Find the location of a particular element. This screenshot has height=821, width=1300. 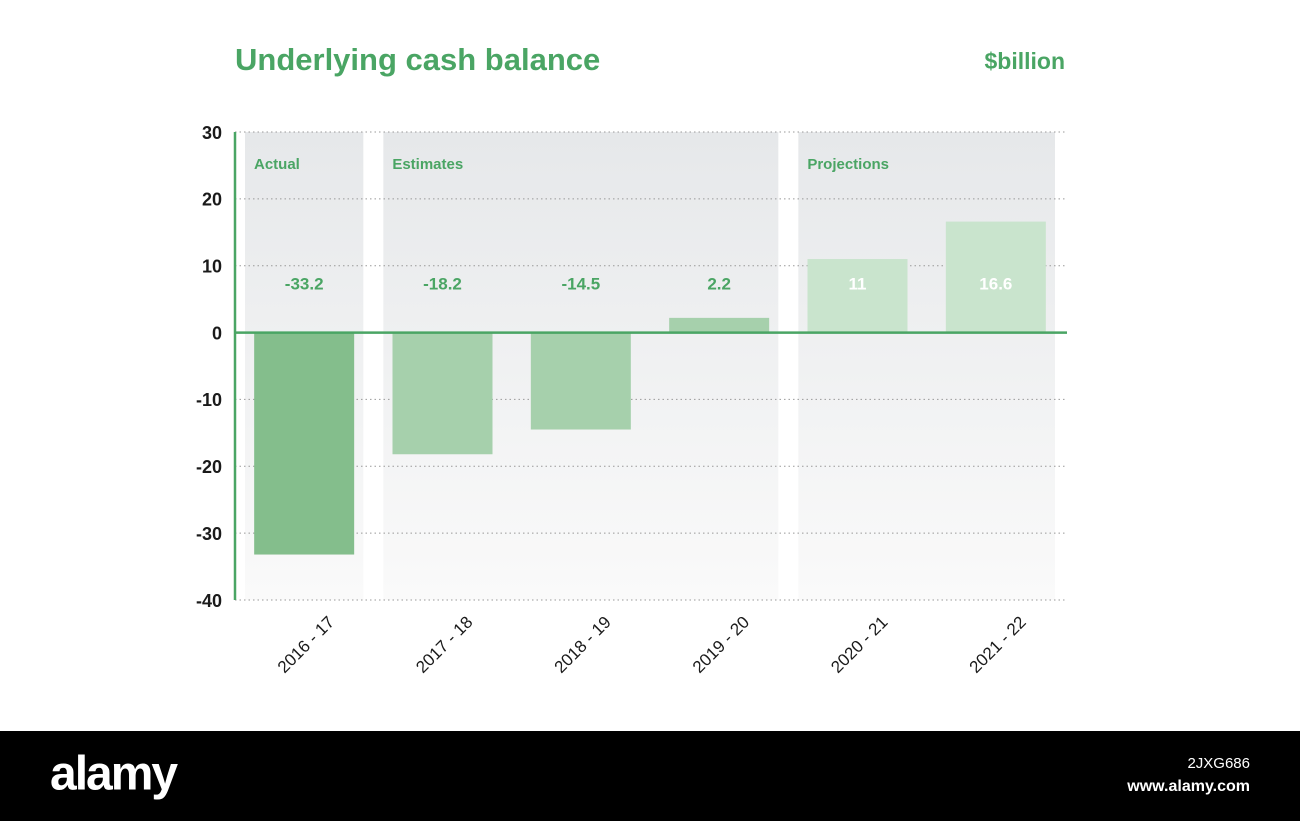

y-tick-label: 20 is located at coordinates (212, 200).